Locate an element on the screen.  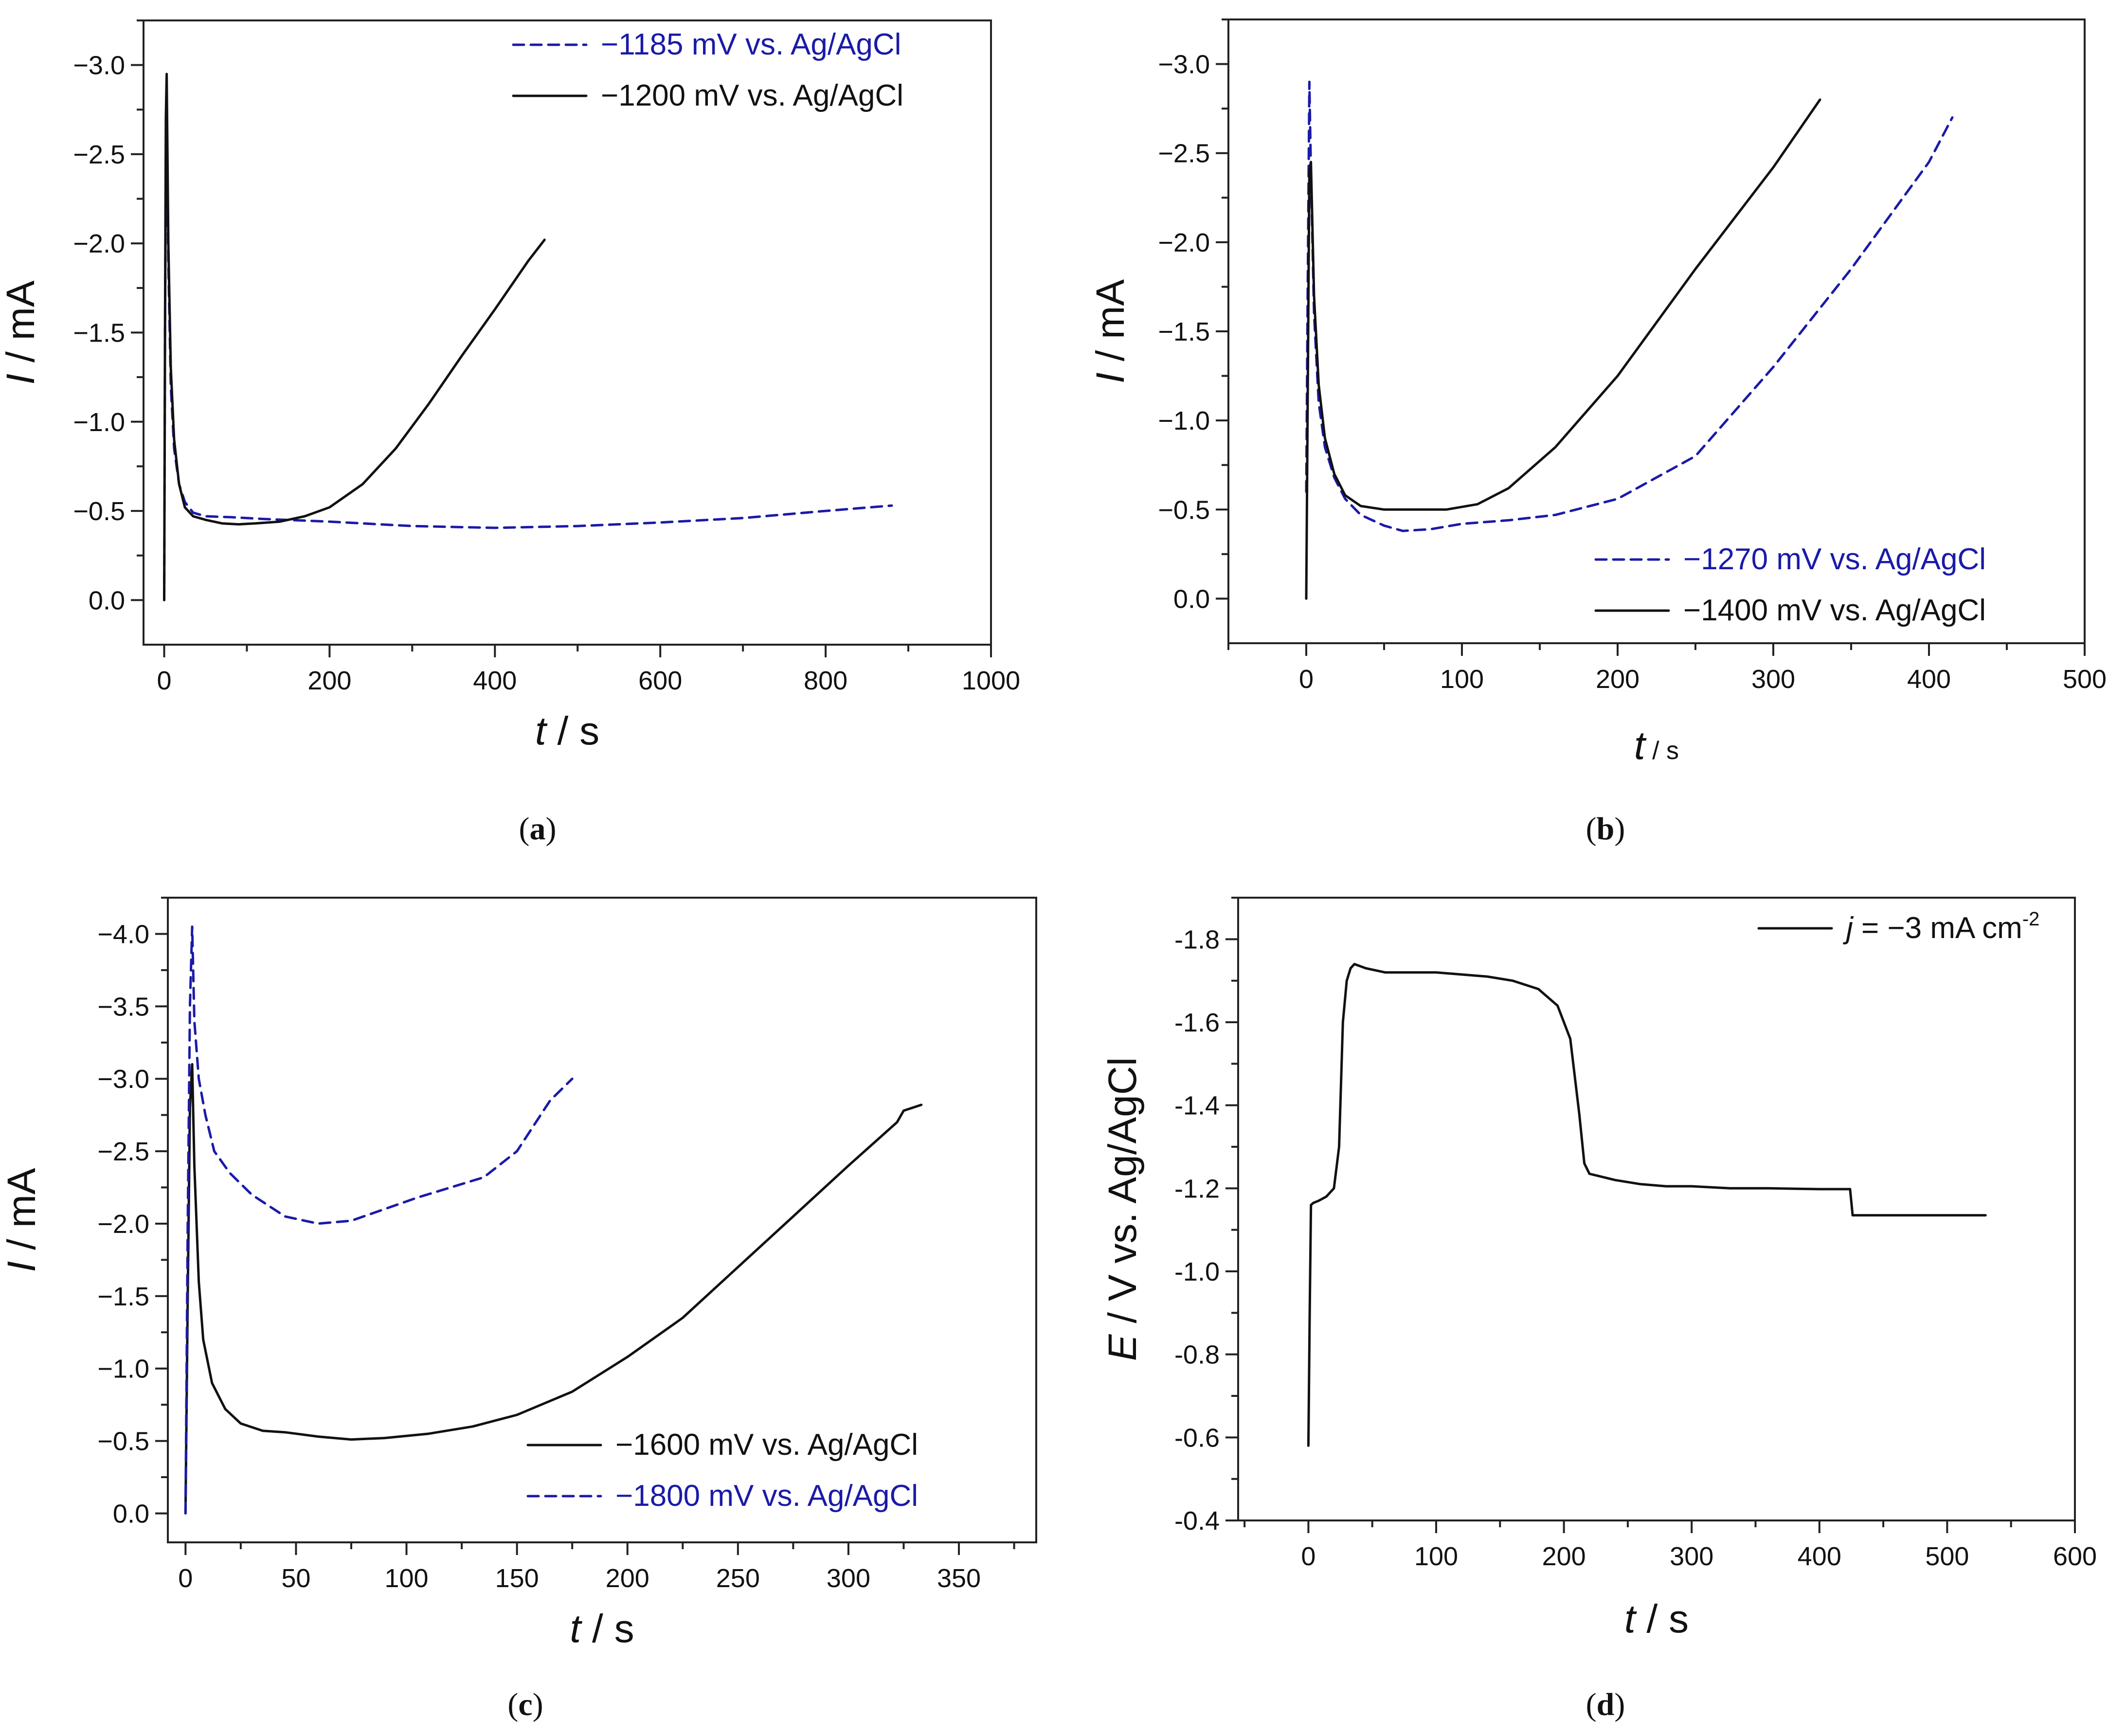
panel-letter: a is located at coordinates (538, 829).